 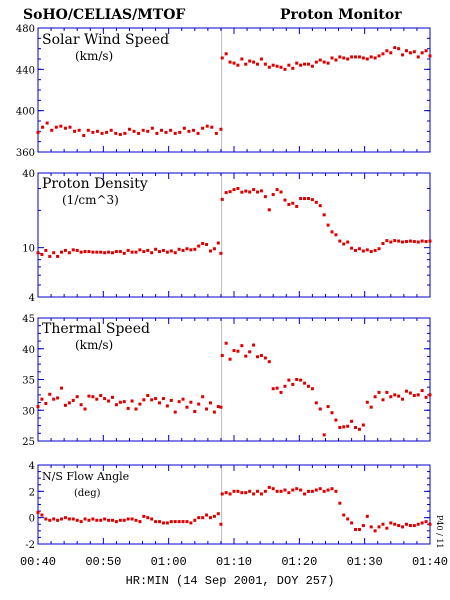 What do you see at coordinates (25, 153) in the screenshot?
I see `y-tick-label: 360` at bounding box center [25, 153].